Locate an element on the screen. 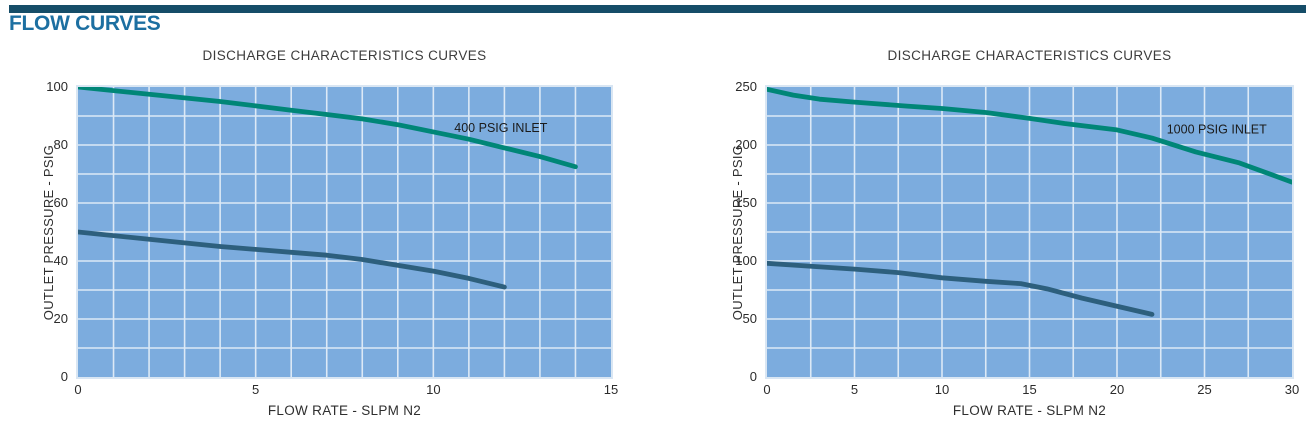 The width and height of the screenshot is (1306, 436). y-tick-label: 200 is located at coordinates (746, 144).